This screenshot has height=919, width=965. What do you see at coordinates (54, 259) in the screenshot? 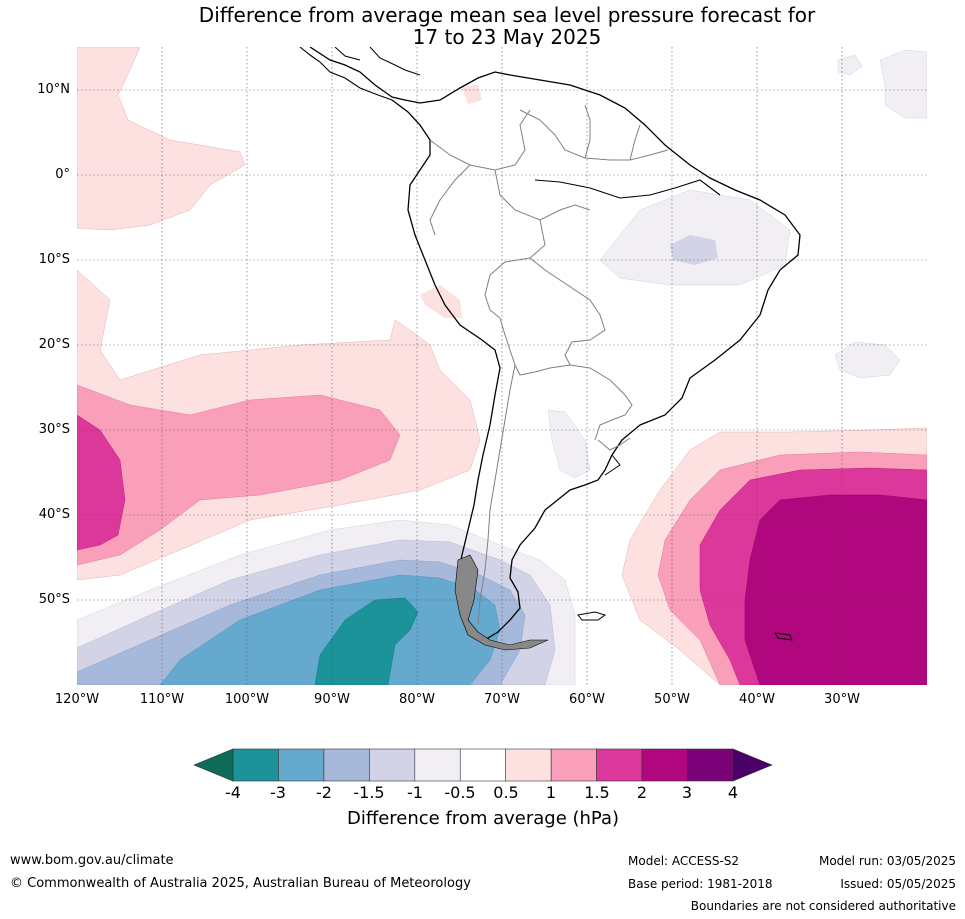
I see `lat-label-10s: 10°S` at bounding box center [54, 259].